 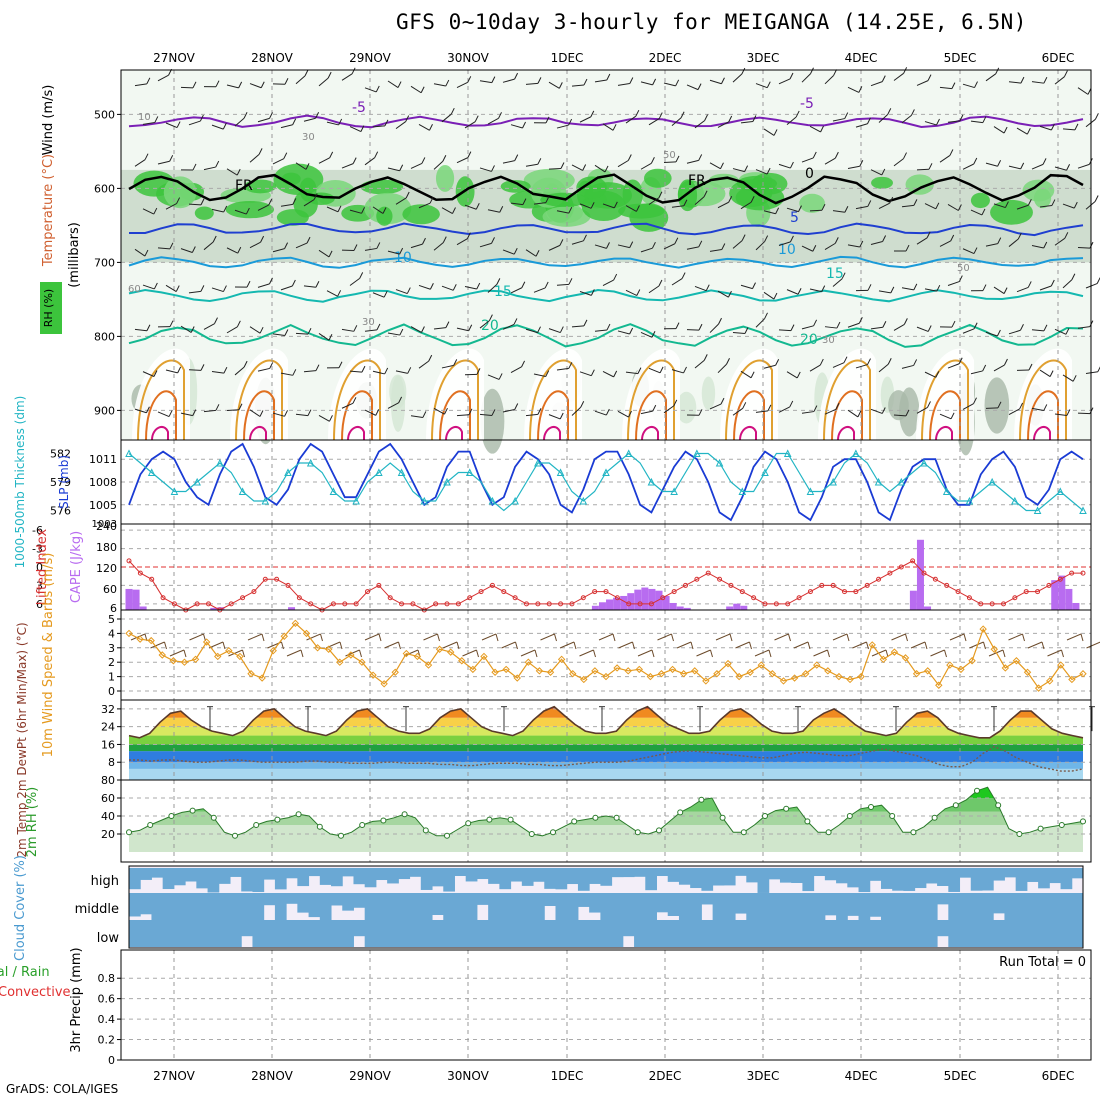 What do you see at coordinates (960, 58) in the screenshot?
I see `date-label-top: 5DEC` at bounding box center [960, 58].